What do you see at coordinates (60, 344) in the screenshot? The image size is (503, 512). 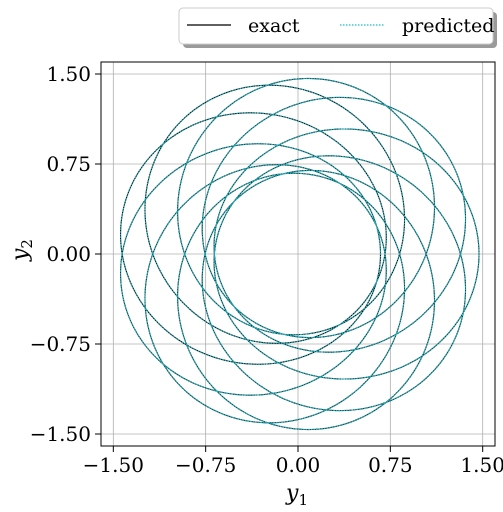 I see `y-tick-label-1: −0.75` at bounding box center [60, 344].